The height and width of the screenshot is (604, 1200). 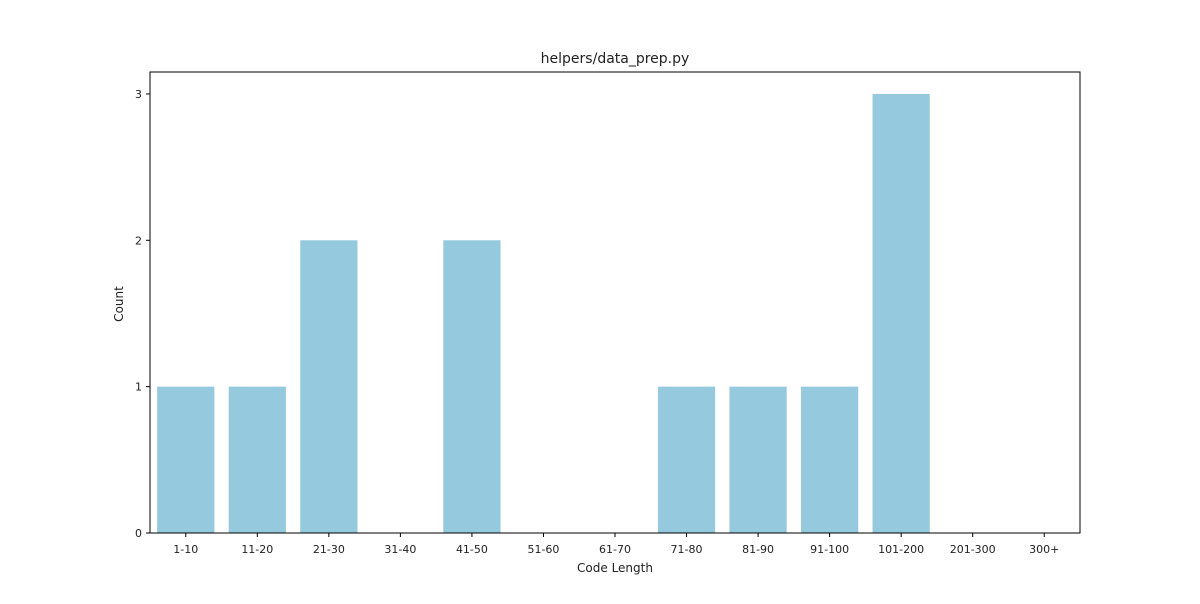 What do you see at coordinates (138, 387) in the screenshot?
I see `y-tick-label: 1` at bounding box center [138, 387].